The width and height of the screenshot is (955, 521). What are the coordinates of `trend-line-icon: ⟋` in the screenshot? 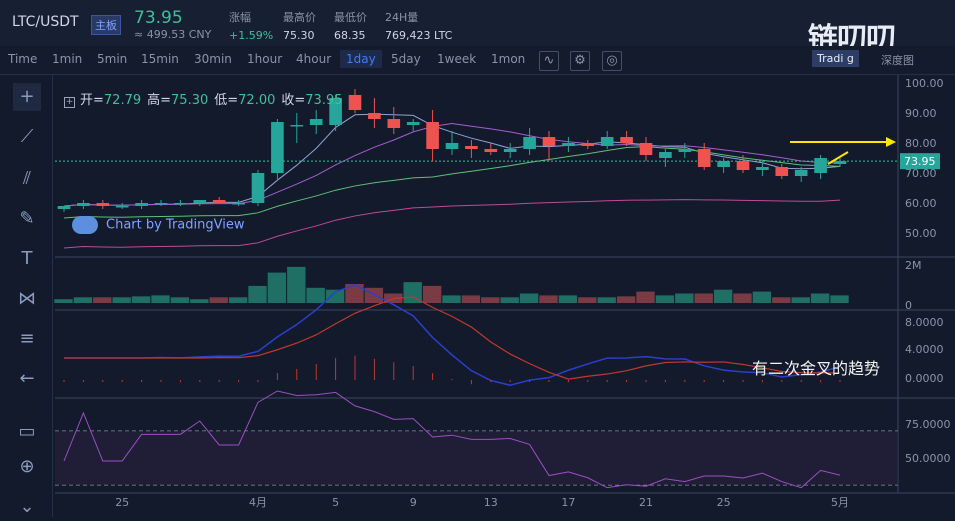 It's located at (27, 136).